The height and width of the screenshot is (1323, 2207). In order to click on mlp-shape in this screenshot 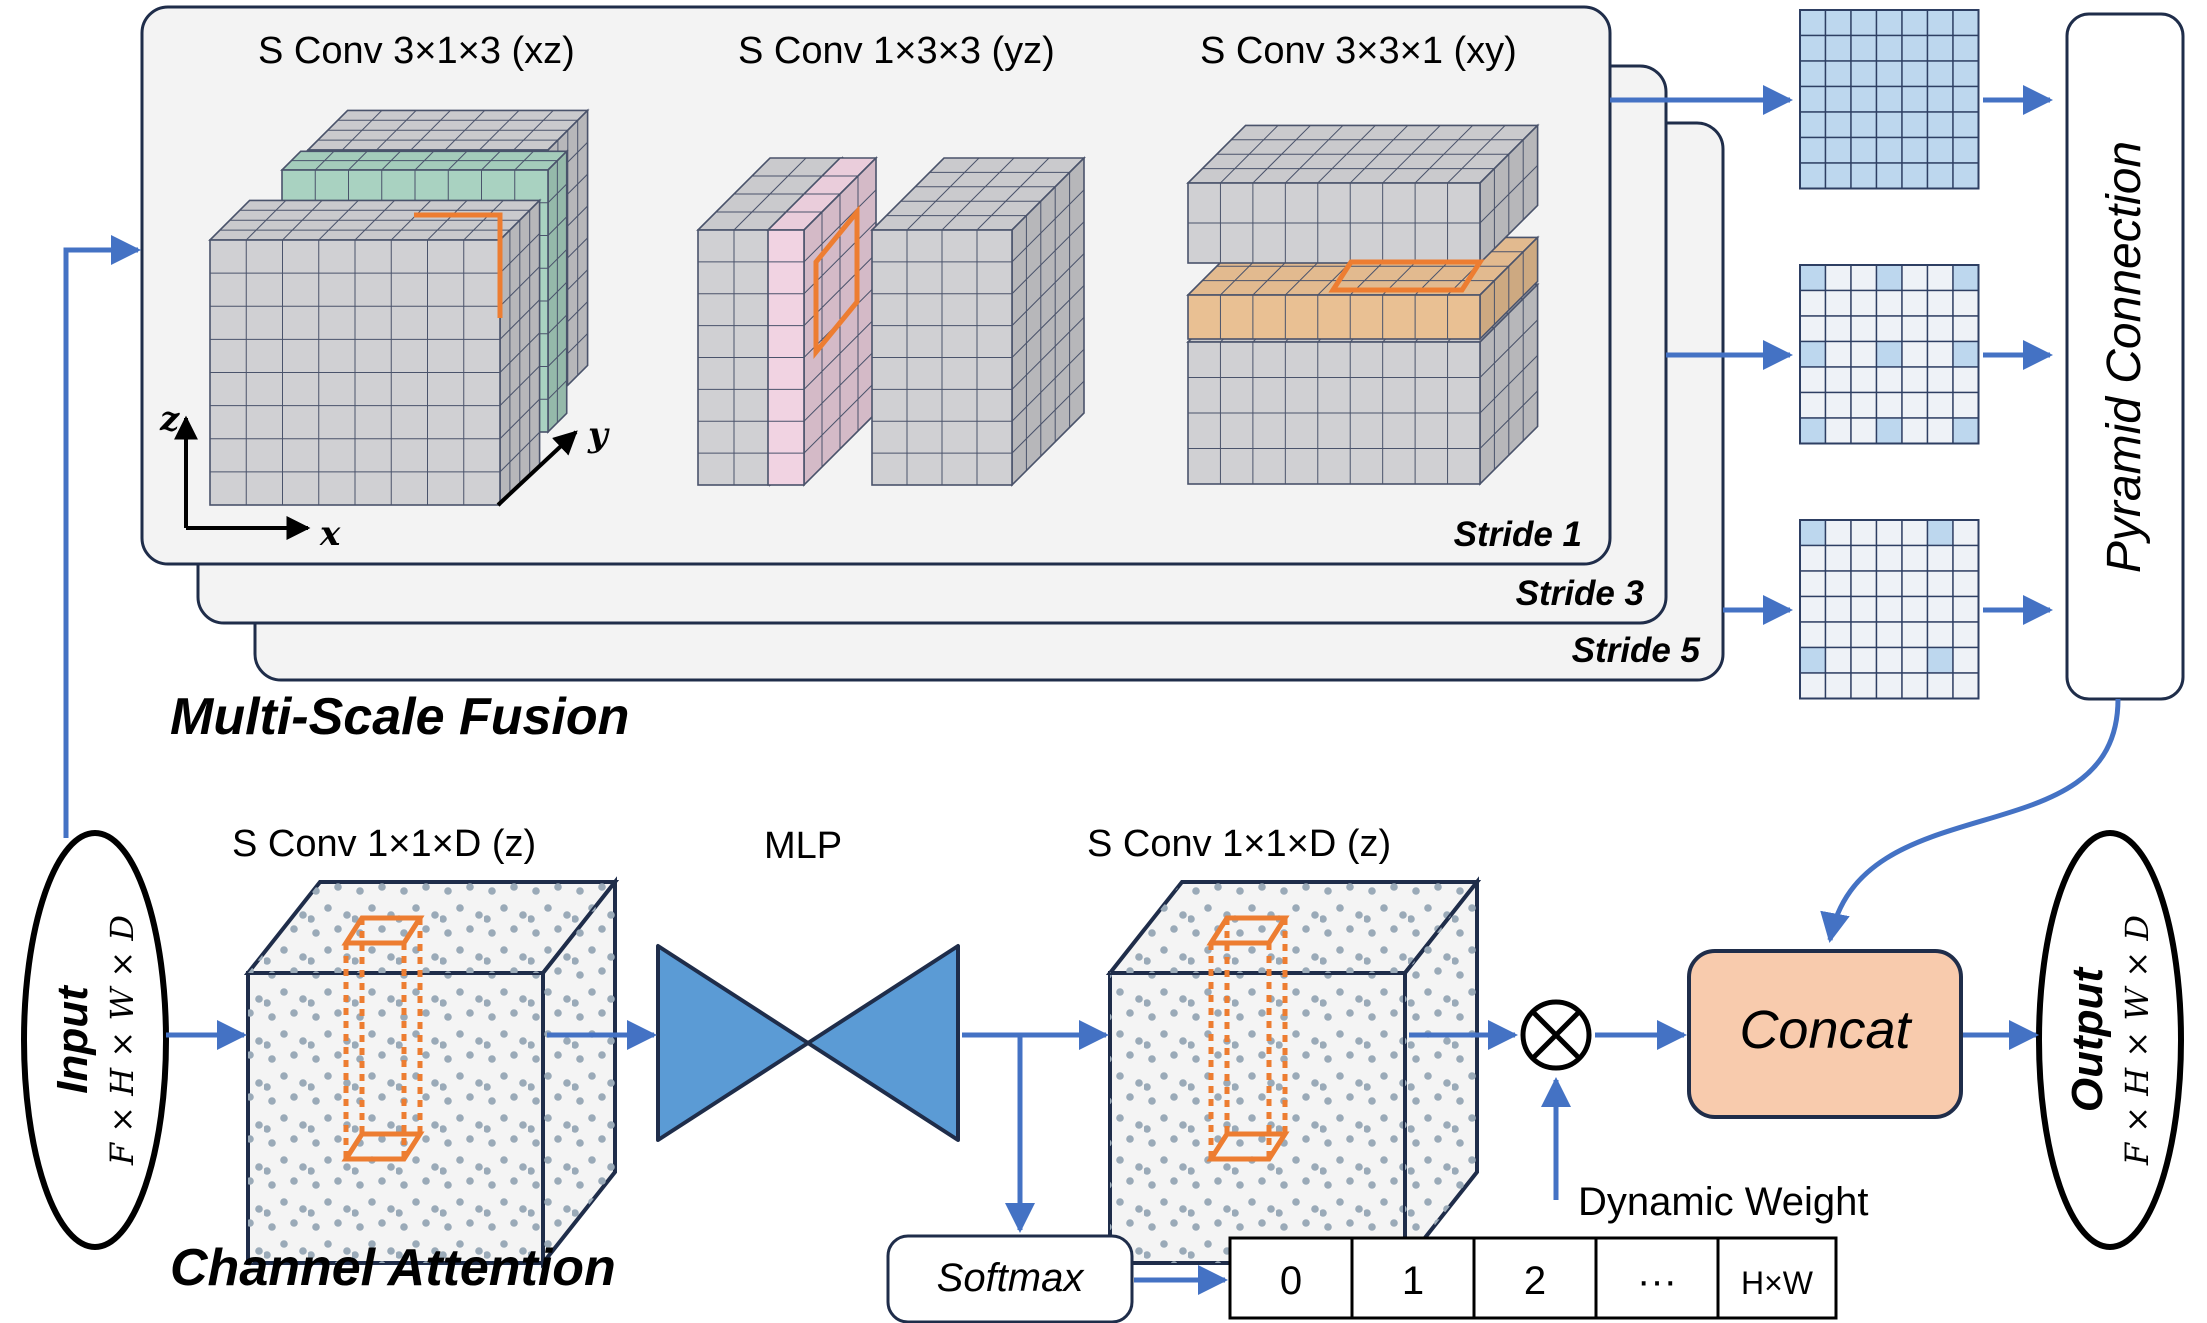, I will do `click(808, 1043)`.